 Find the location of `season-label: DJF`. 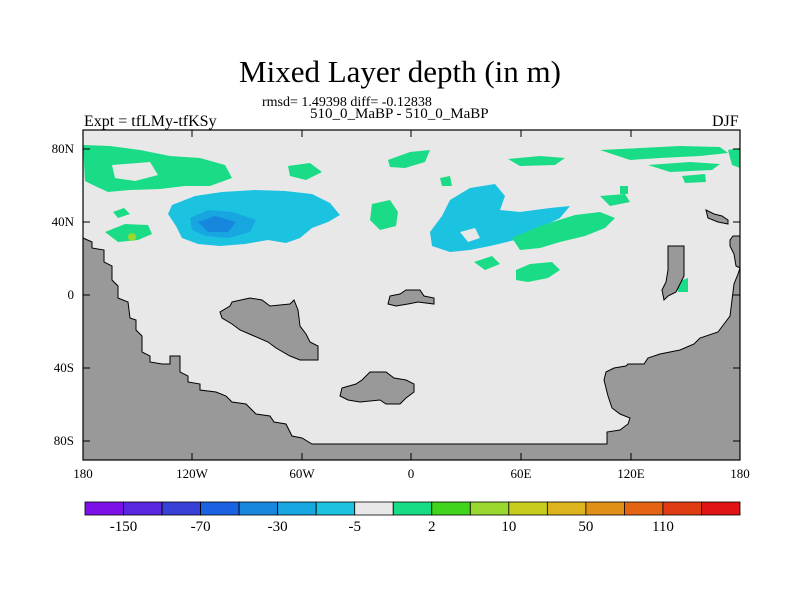

season-label: DJF is located at coordinates (725, 121).